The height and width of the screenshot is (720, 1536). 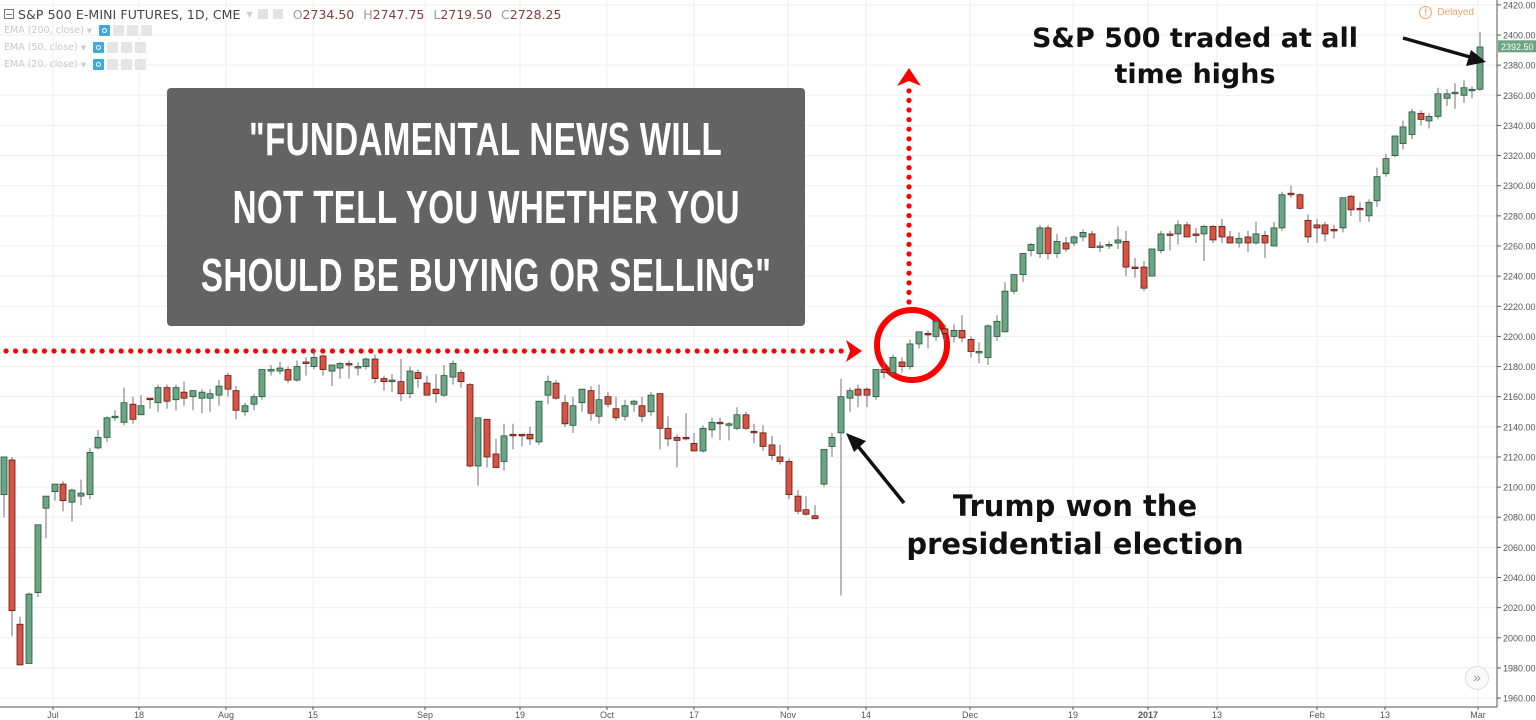 I want to click on quote-line: SHOULD BE BUYING OR SELLING", so click(x=486, y=275).